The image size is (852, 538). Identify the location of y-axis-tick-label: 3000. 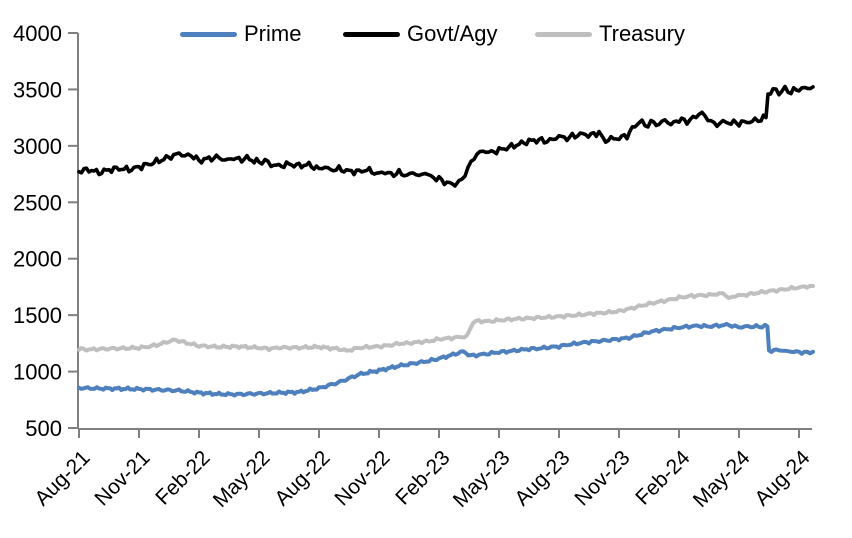
(37, 146).